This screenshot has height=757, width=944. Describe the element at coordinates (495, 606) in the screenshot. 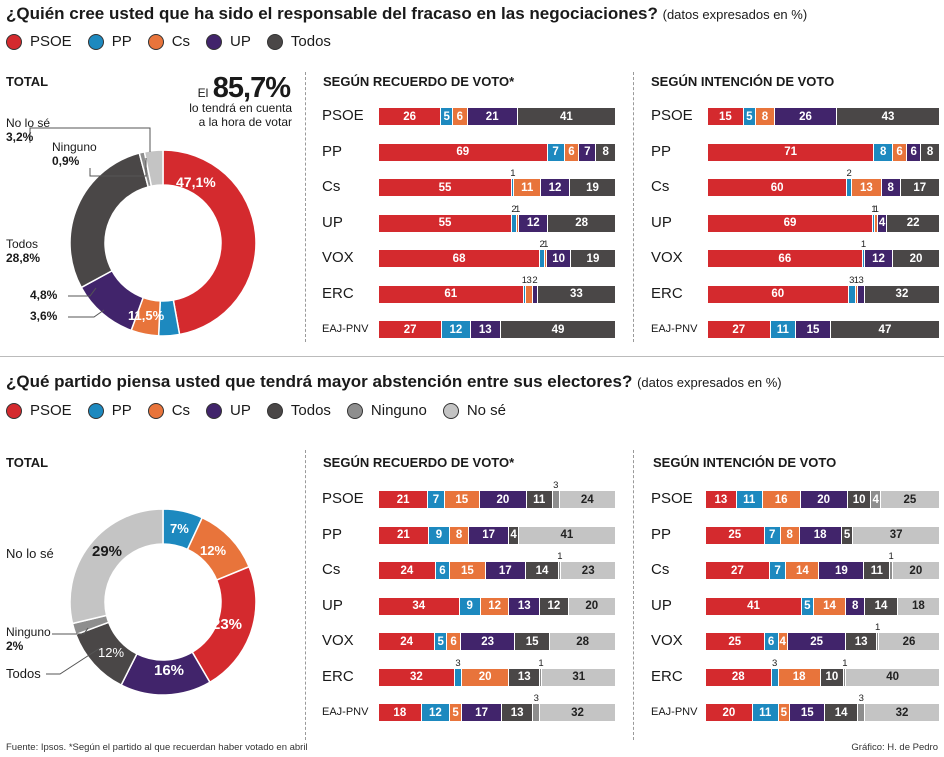

I see `q2-recuerdo-segment-up-cs: 12` at that location.